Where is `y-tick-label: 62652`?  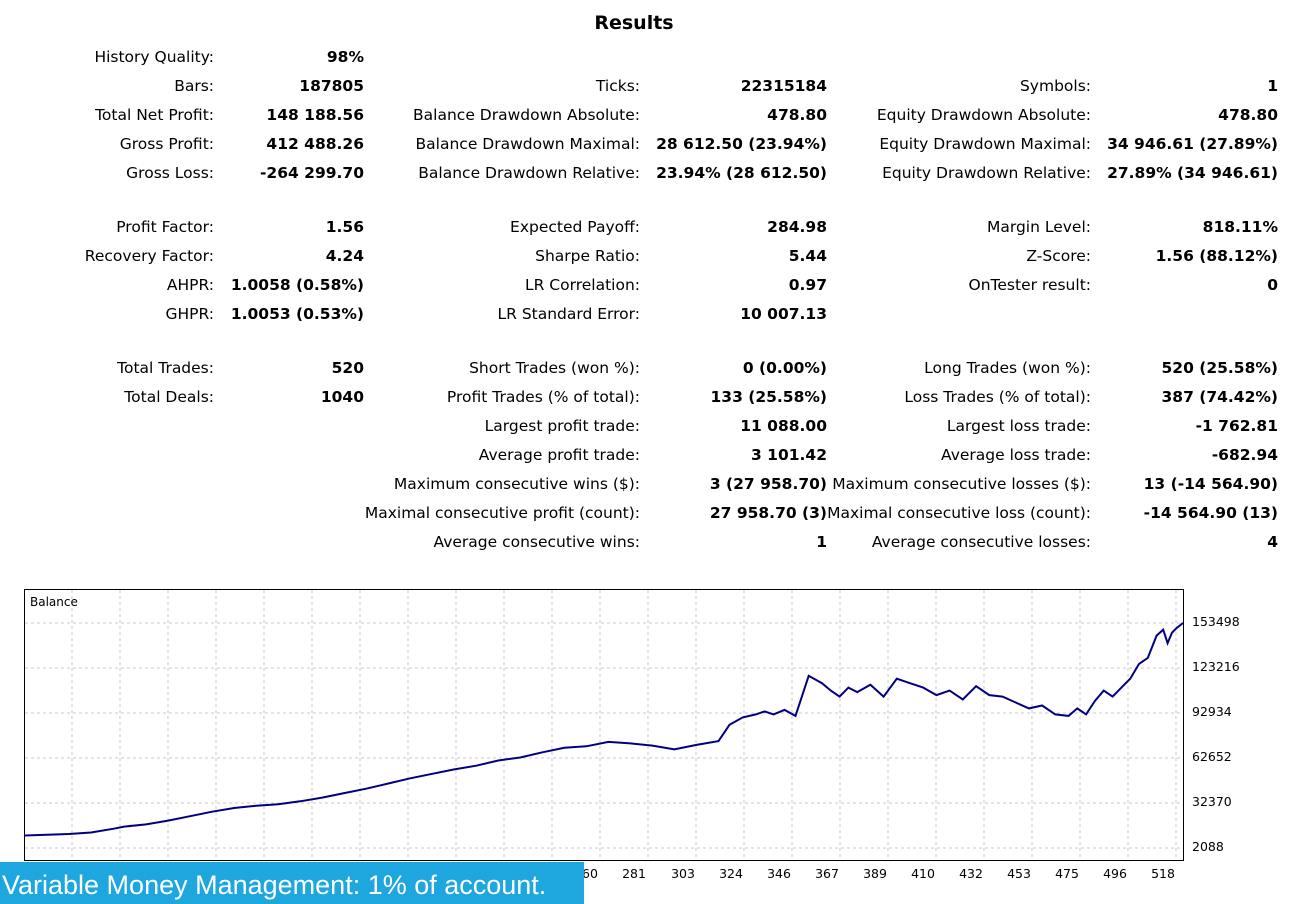 y-tick-label: 62652 is located at coordinates (1212, 756).